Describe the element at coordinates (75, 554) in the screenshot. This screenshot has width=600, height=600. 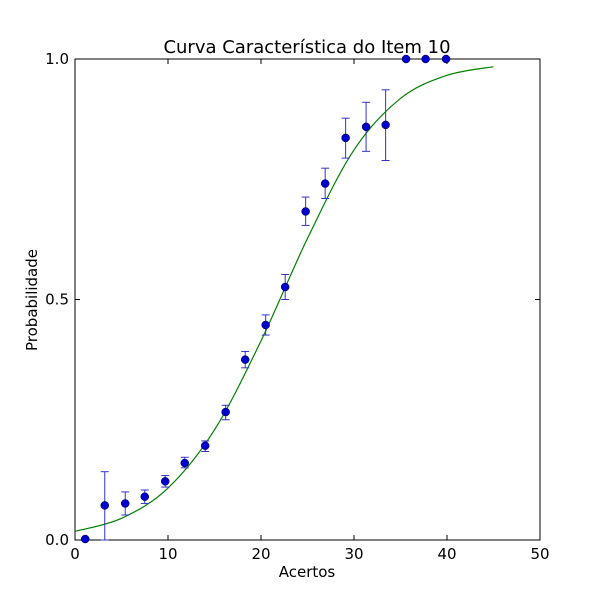
I see `x-tick-label: 0` at that location.